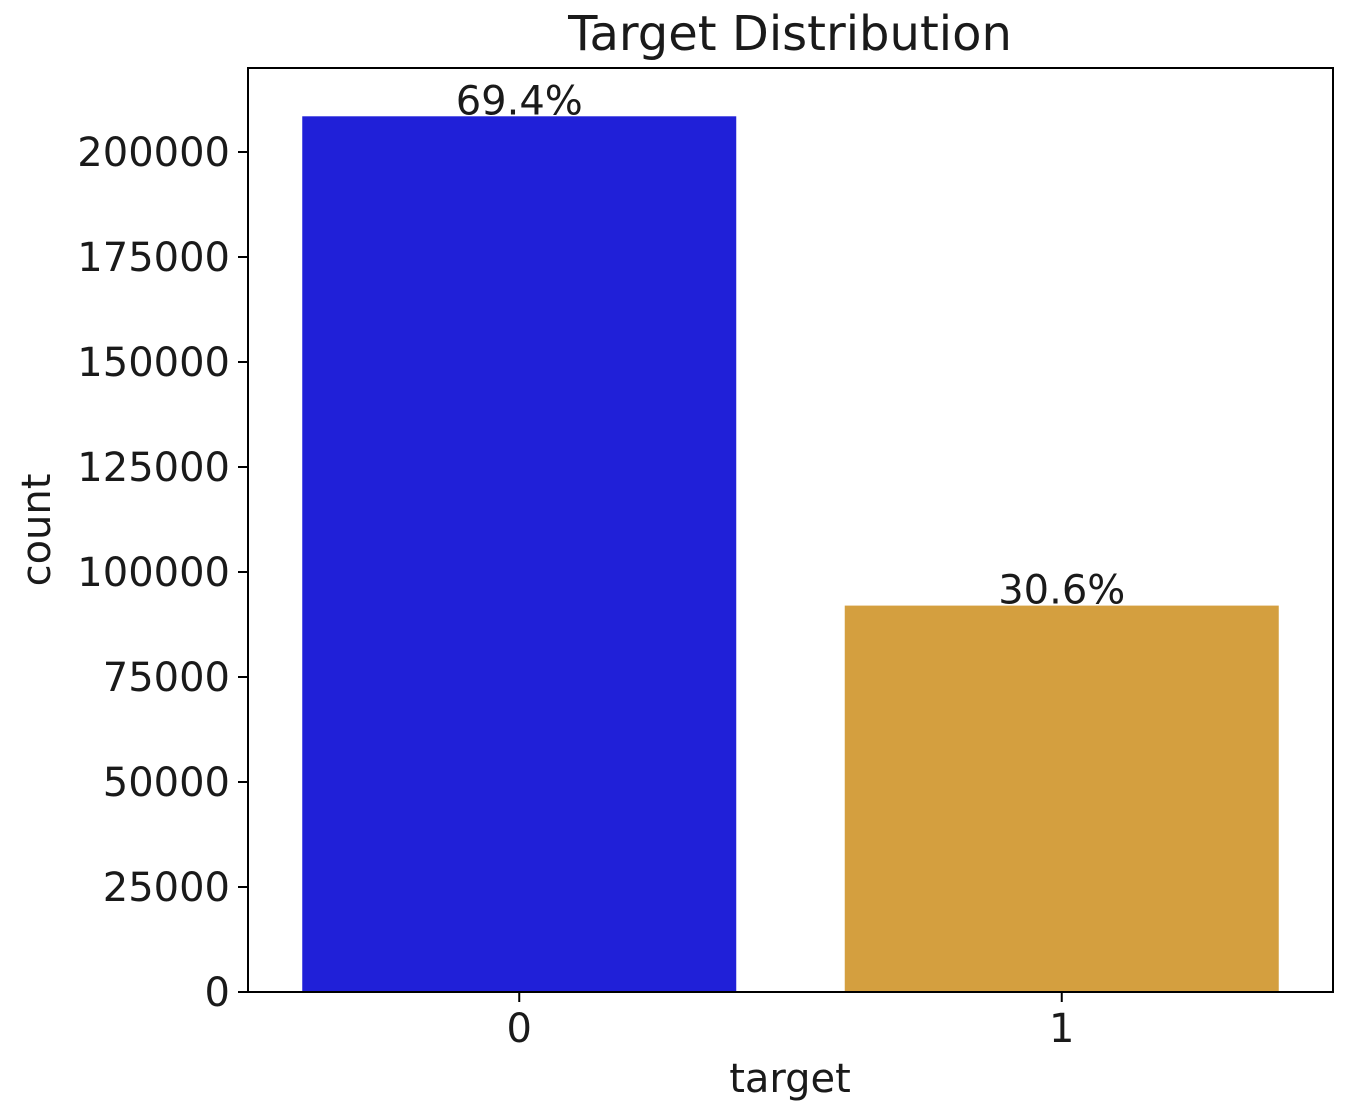 This screenshot has width=1356, height=1116. Describe the element at coordinates (217, 993) in the screenshot. I see `y-tick-label-0: 0` at that location.